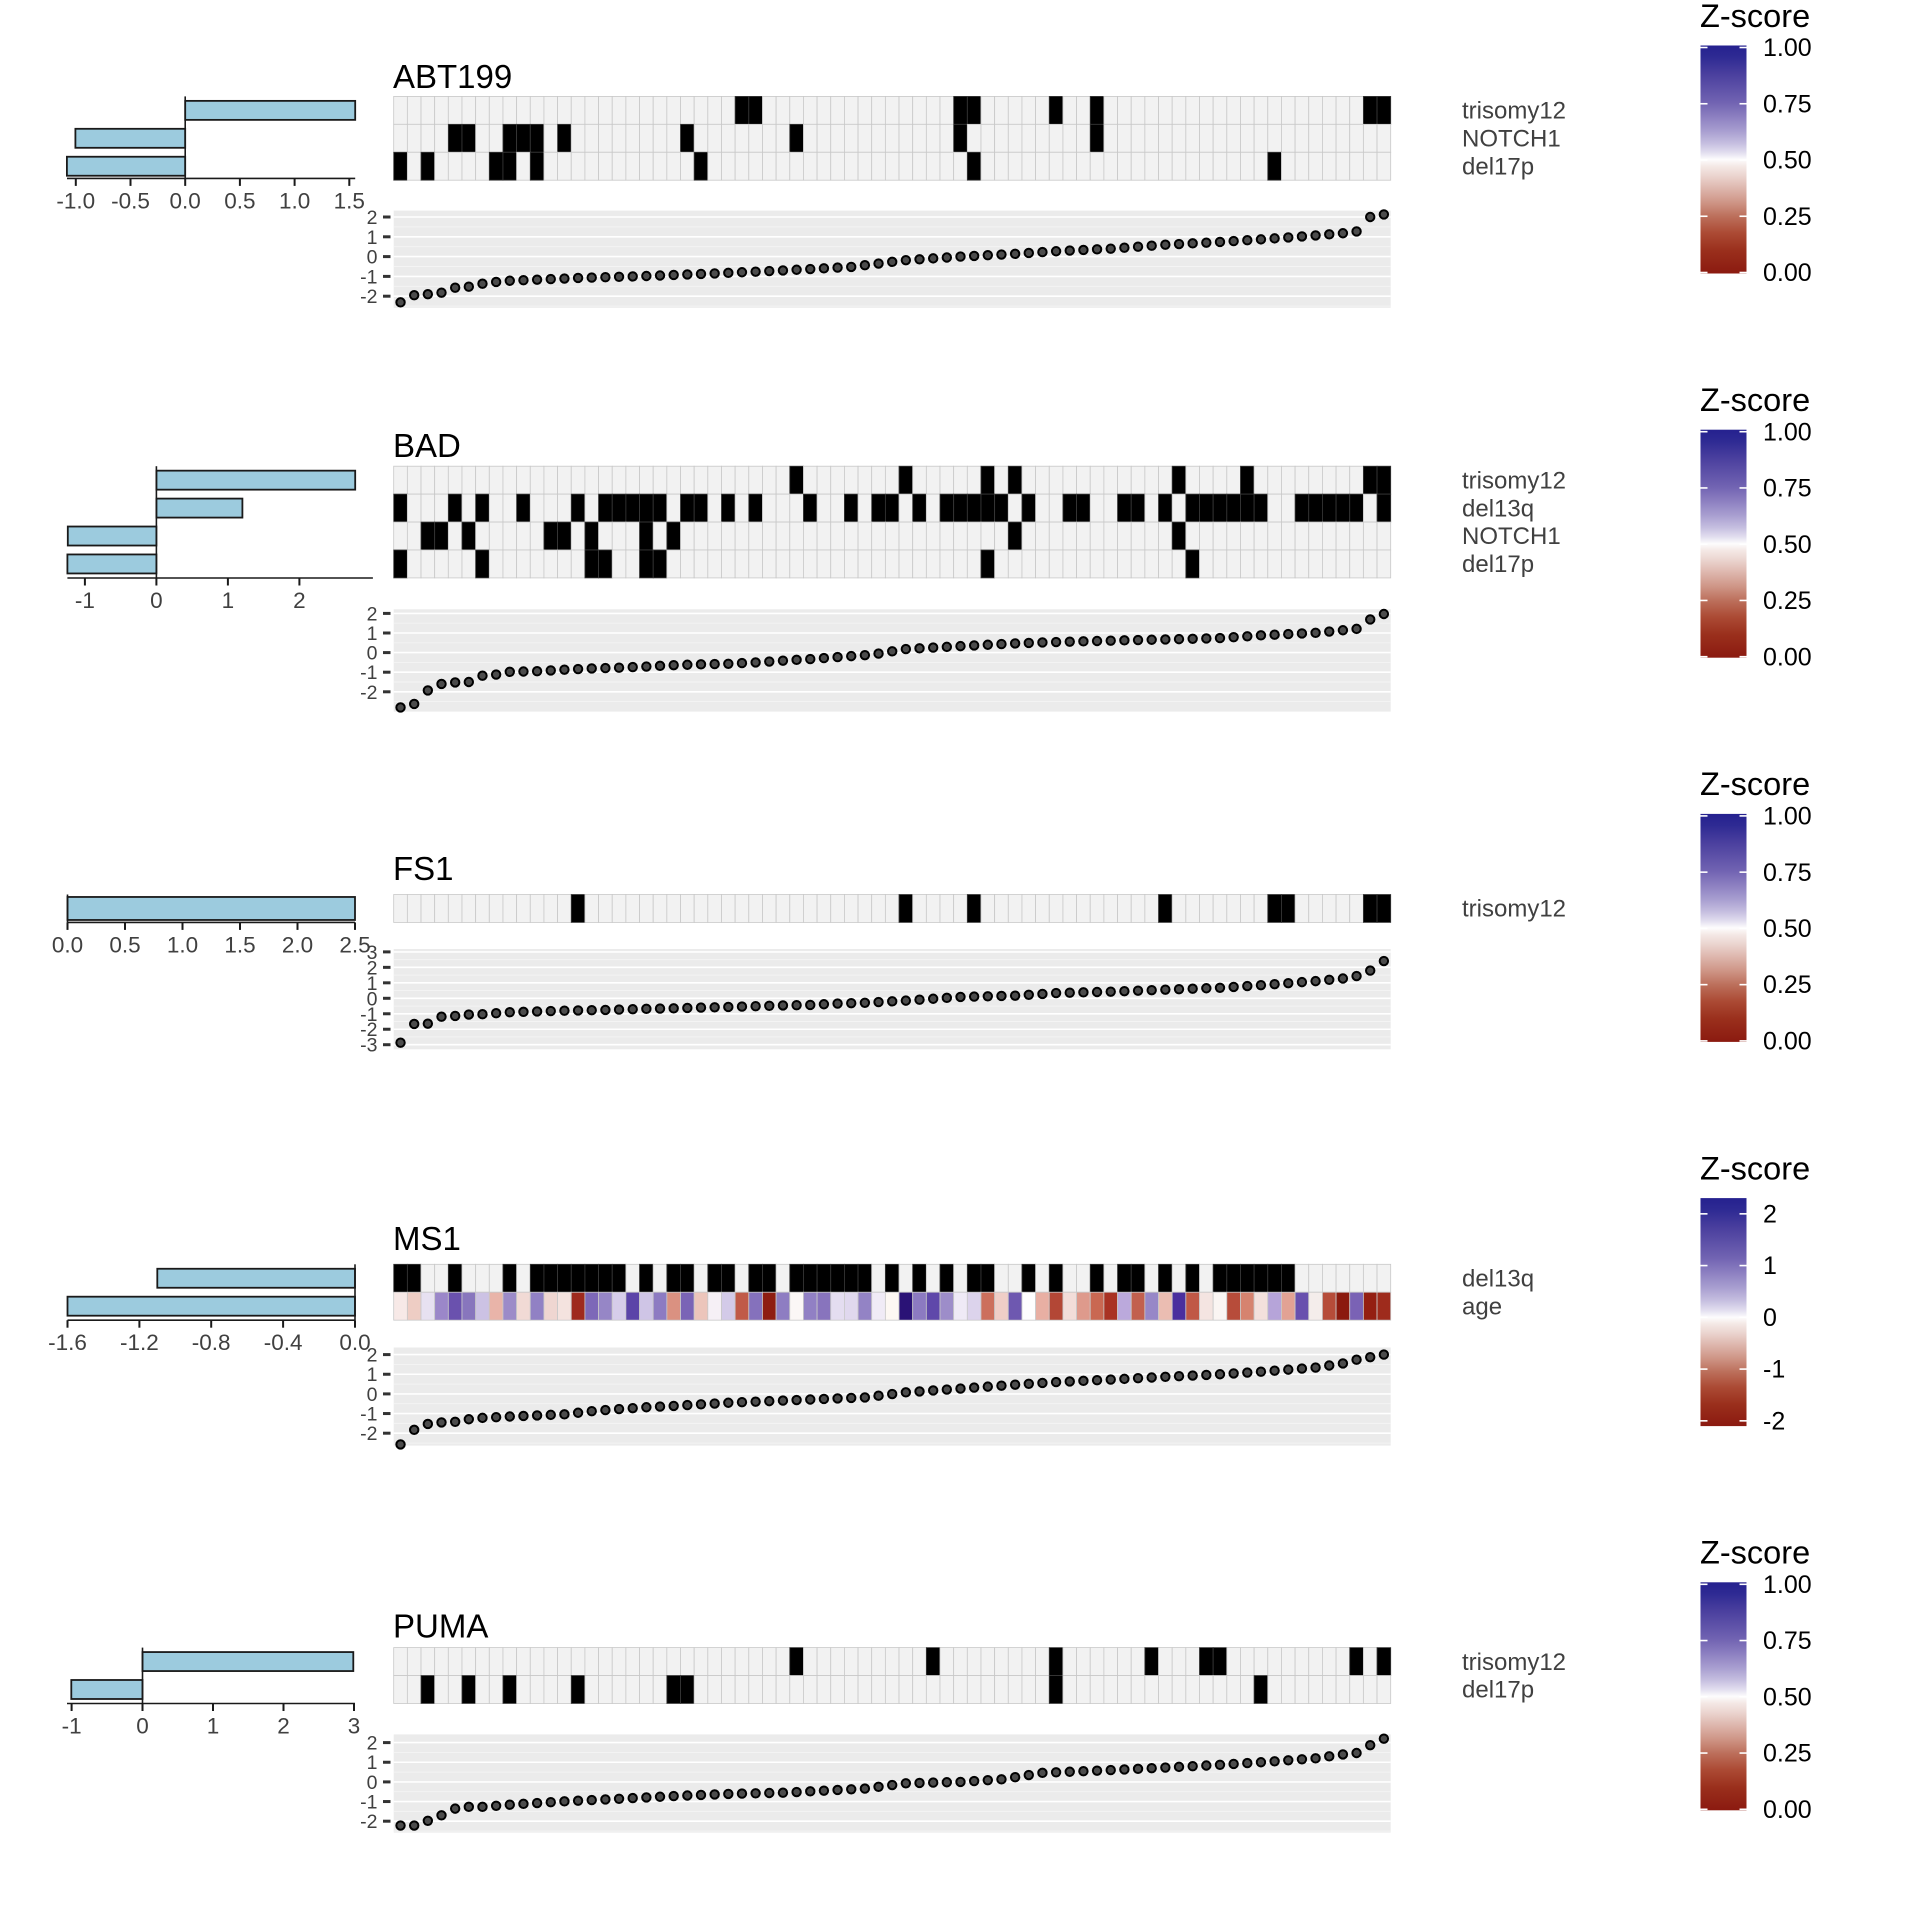 This screenshot has height=1920, width=1920. I want to click on svg-text: 2.5, so click(354, 944).